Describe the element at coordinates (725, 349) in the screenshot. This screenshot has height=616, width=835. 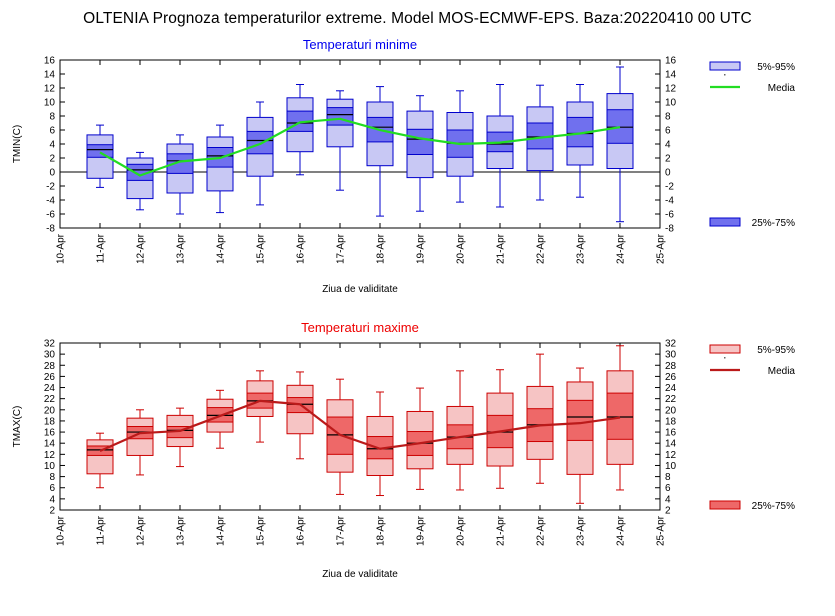
I see `tmax-legend-outer-swatch` at that location.